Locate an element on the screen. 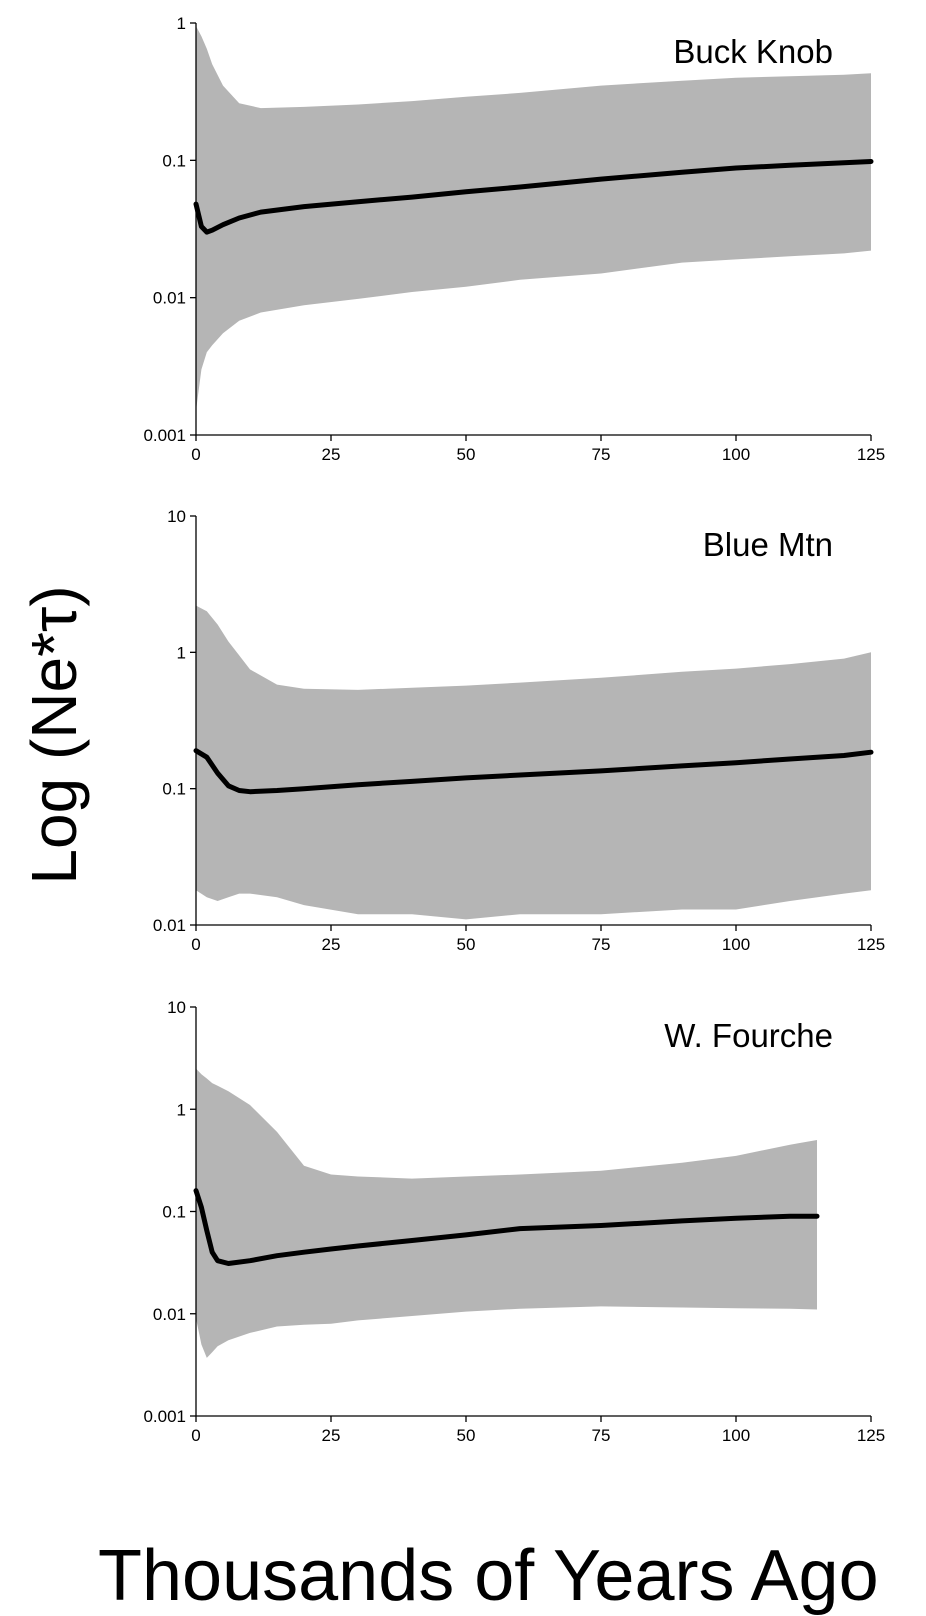  panel-title: W. Fourche is located at coordinates (748, 1035).